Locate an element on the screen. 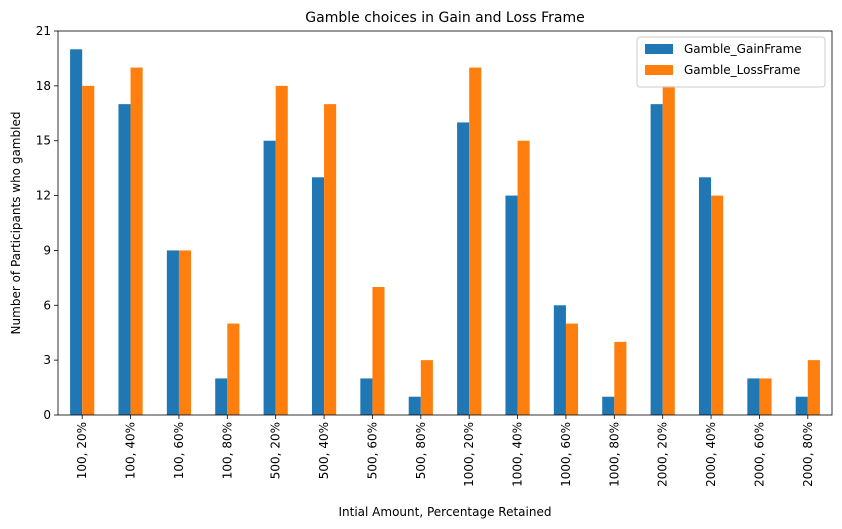  x-tick-label: 100, 60% is located at coordinates (179, 450).